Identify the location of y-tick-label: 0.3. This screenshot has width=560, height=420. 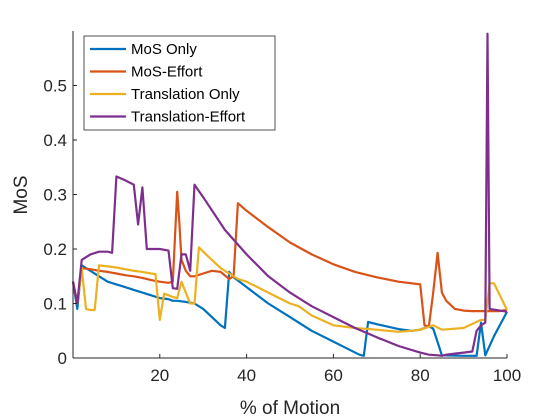
(55, 195).